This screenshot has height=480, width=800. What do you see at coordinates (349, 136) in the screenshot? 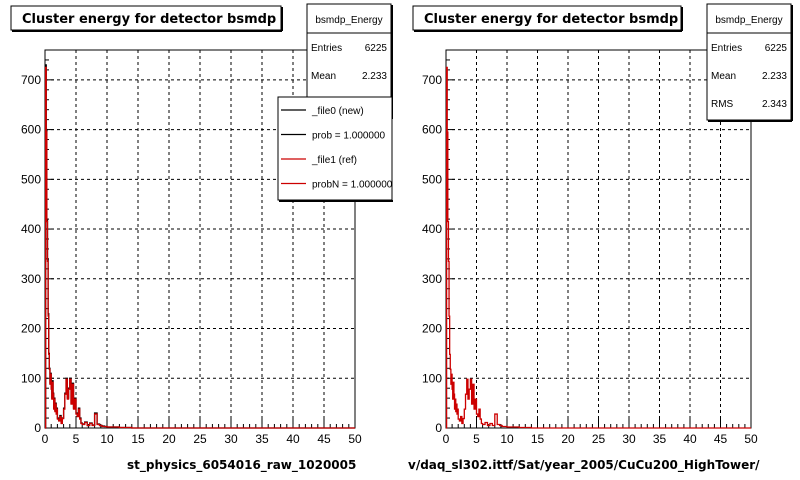
I see `legend-entry-text: prob = 1.000000` at bounding box center [349, 136].